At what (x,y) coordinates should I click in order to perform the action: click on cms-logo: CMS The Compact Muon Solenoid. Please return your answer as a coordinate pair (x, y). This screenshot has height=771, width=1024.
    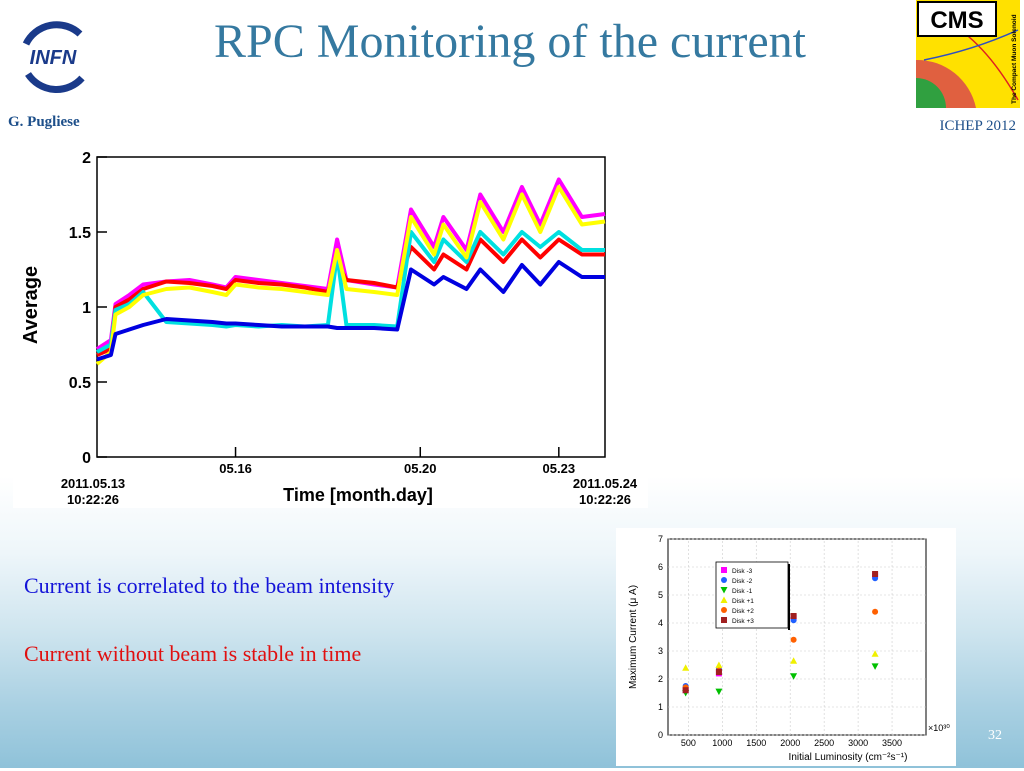
    Looking at the image, I should click on (968, 54).